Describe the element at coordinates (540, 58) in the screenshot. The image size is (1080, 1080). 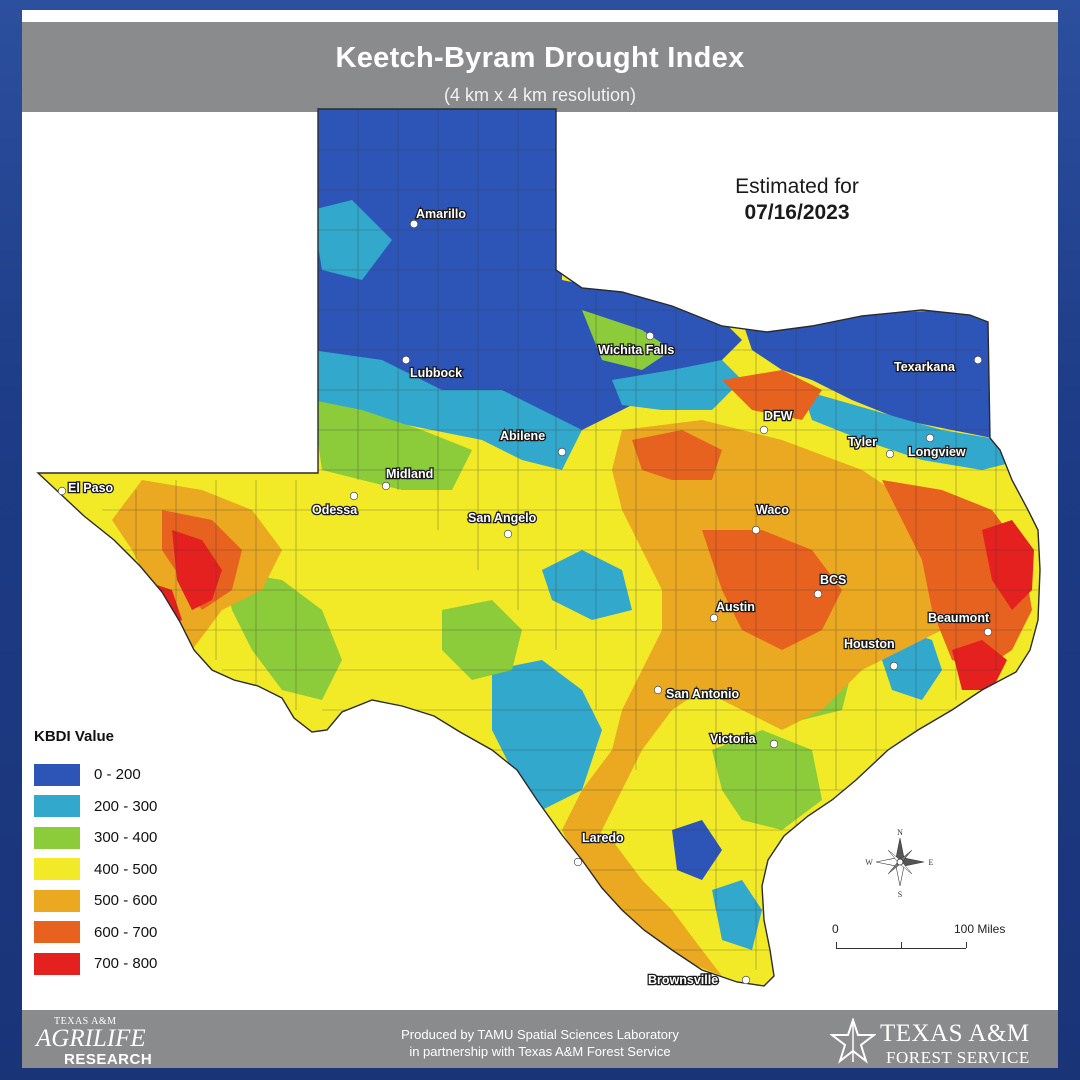
I see `map-title: Keetch-Byram Drought Index` at that location.